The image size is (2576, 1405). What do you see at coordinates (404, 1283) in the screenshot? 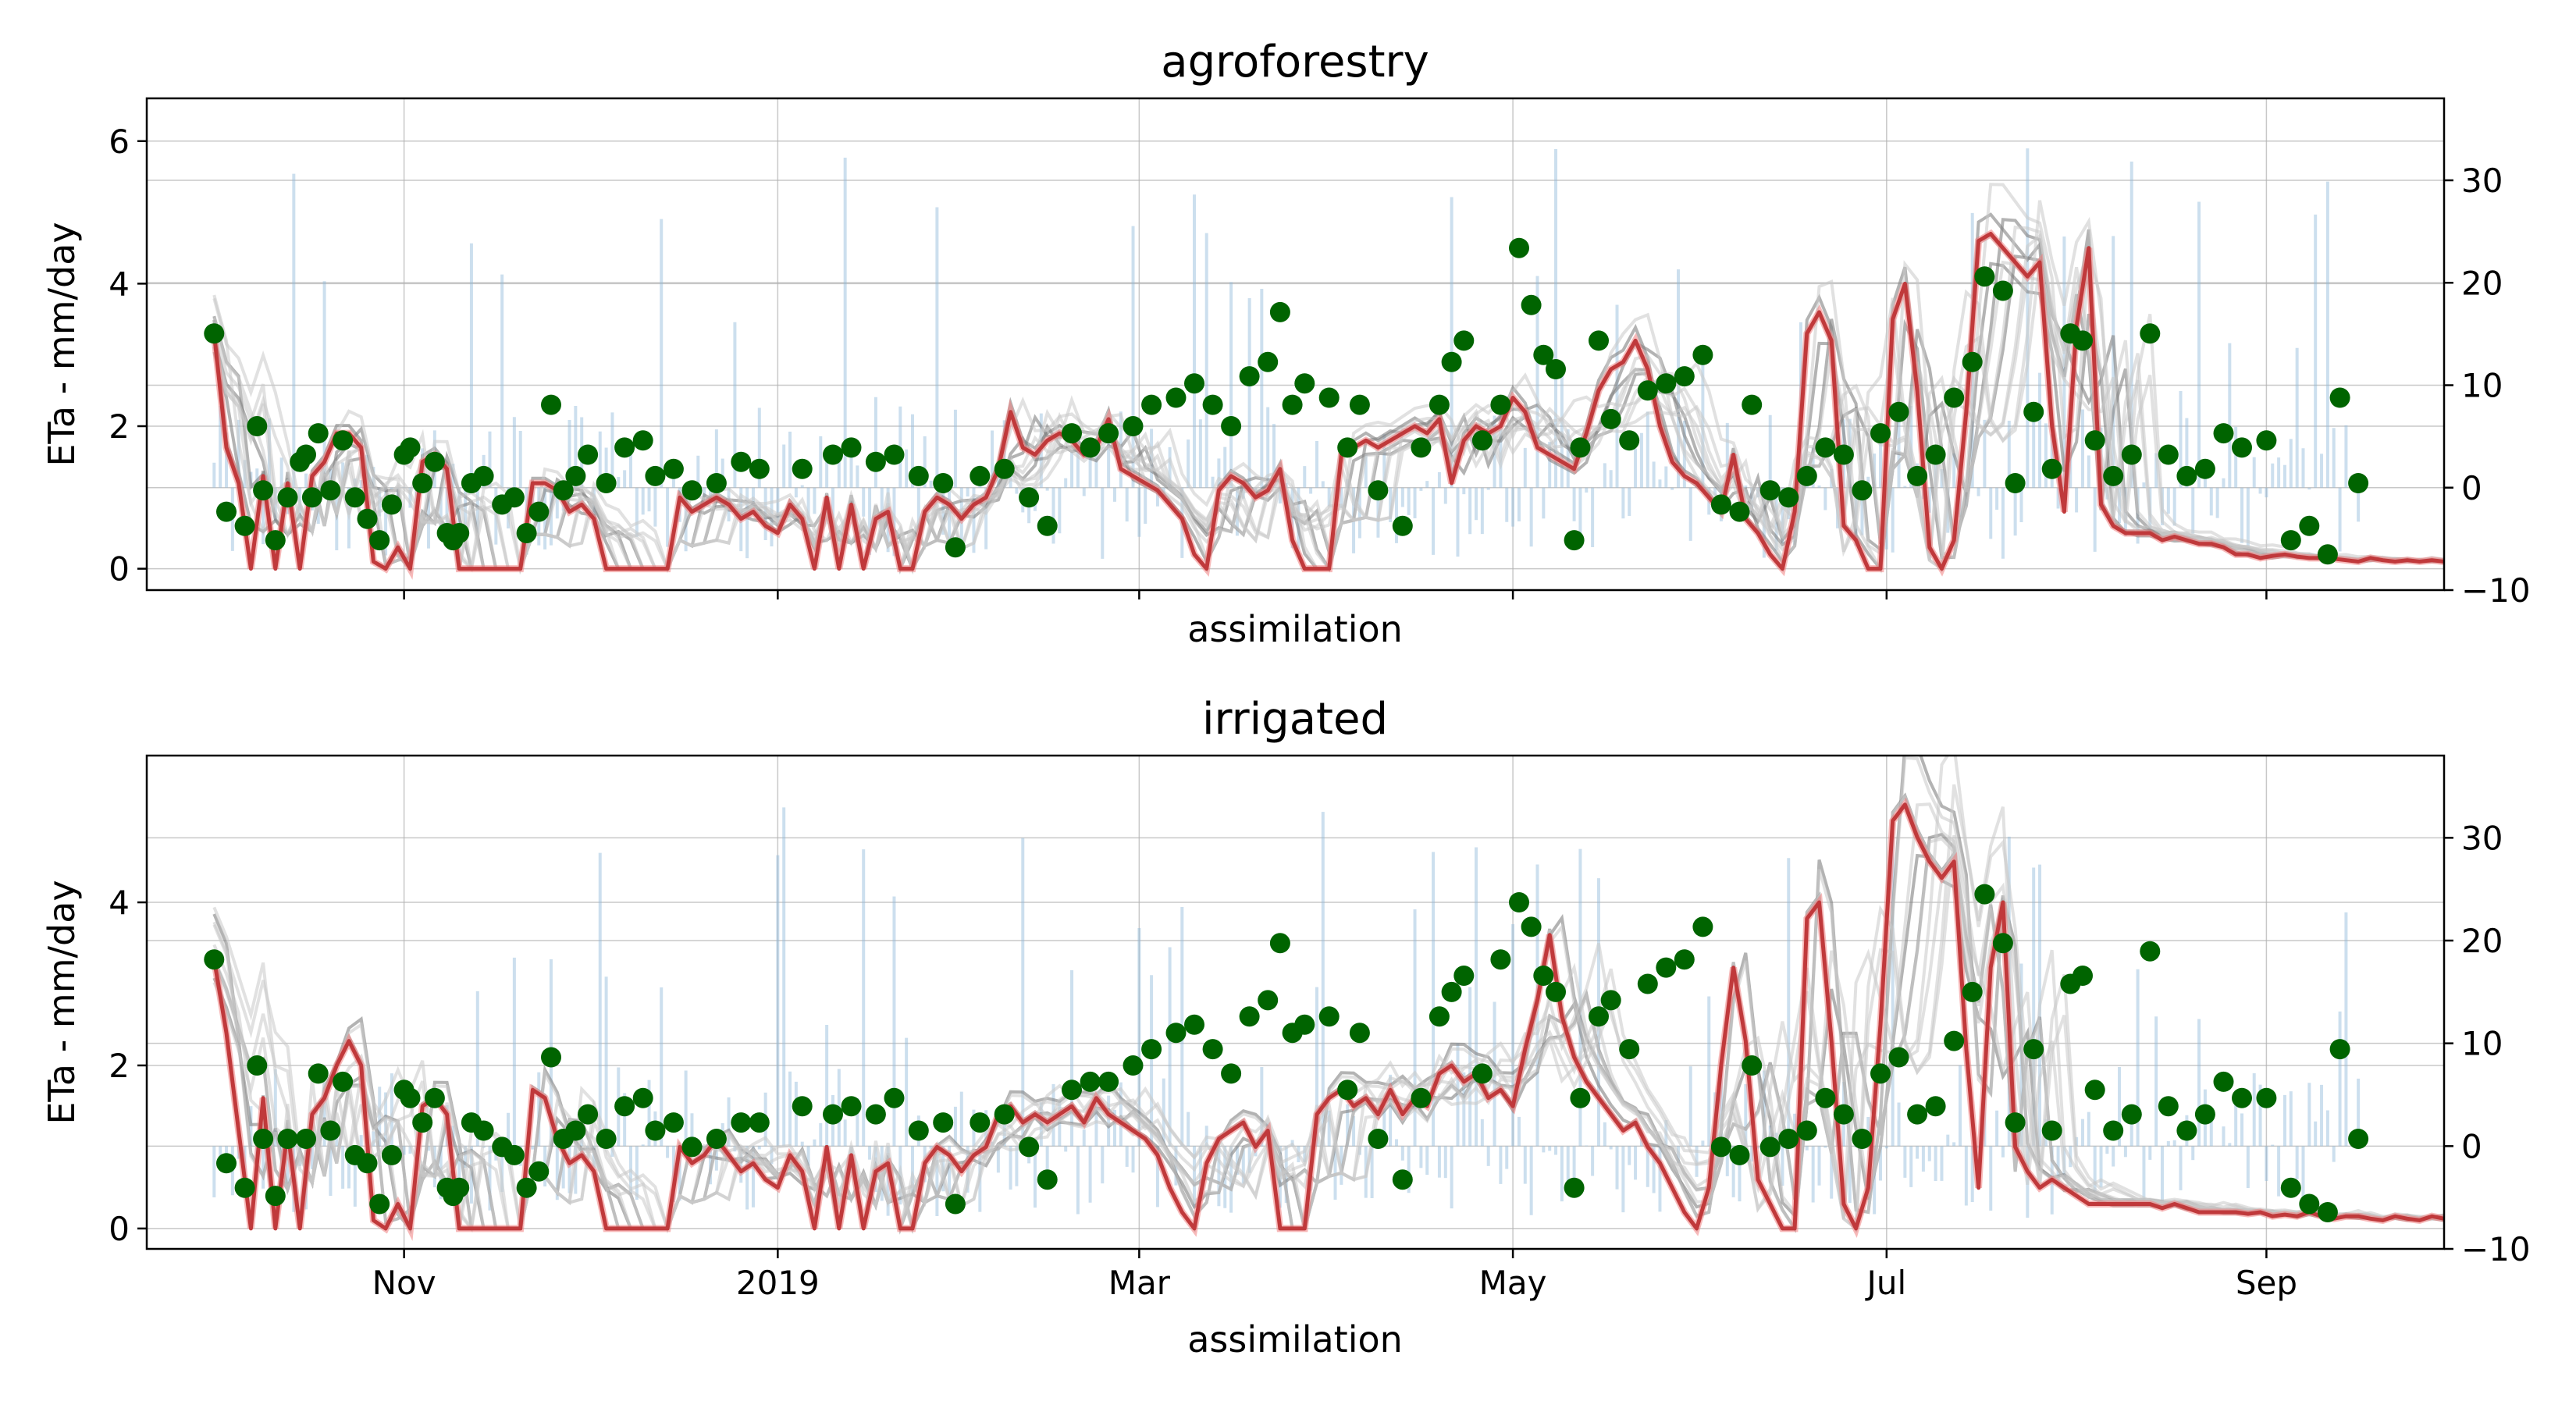
I see `x-tick-label: Nov` at bounding box center [404, 1283].